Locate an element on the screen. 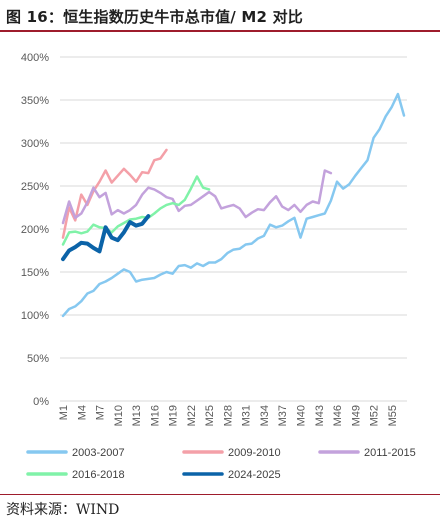 This screenshot has height=521, width=440. y-tick-label: 200% is located at coordinates (35, 230).